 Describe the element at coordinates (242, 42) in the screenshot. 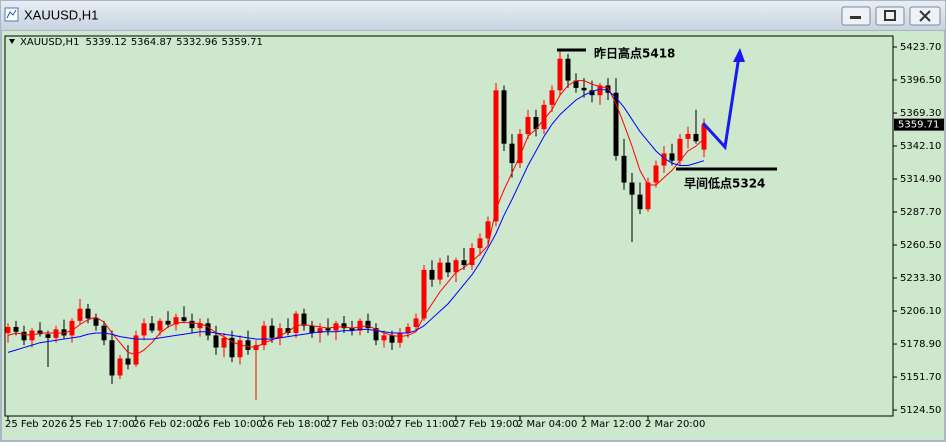

I see `header-close: 5359.71` at that location.